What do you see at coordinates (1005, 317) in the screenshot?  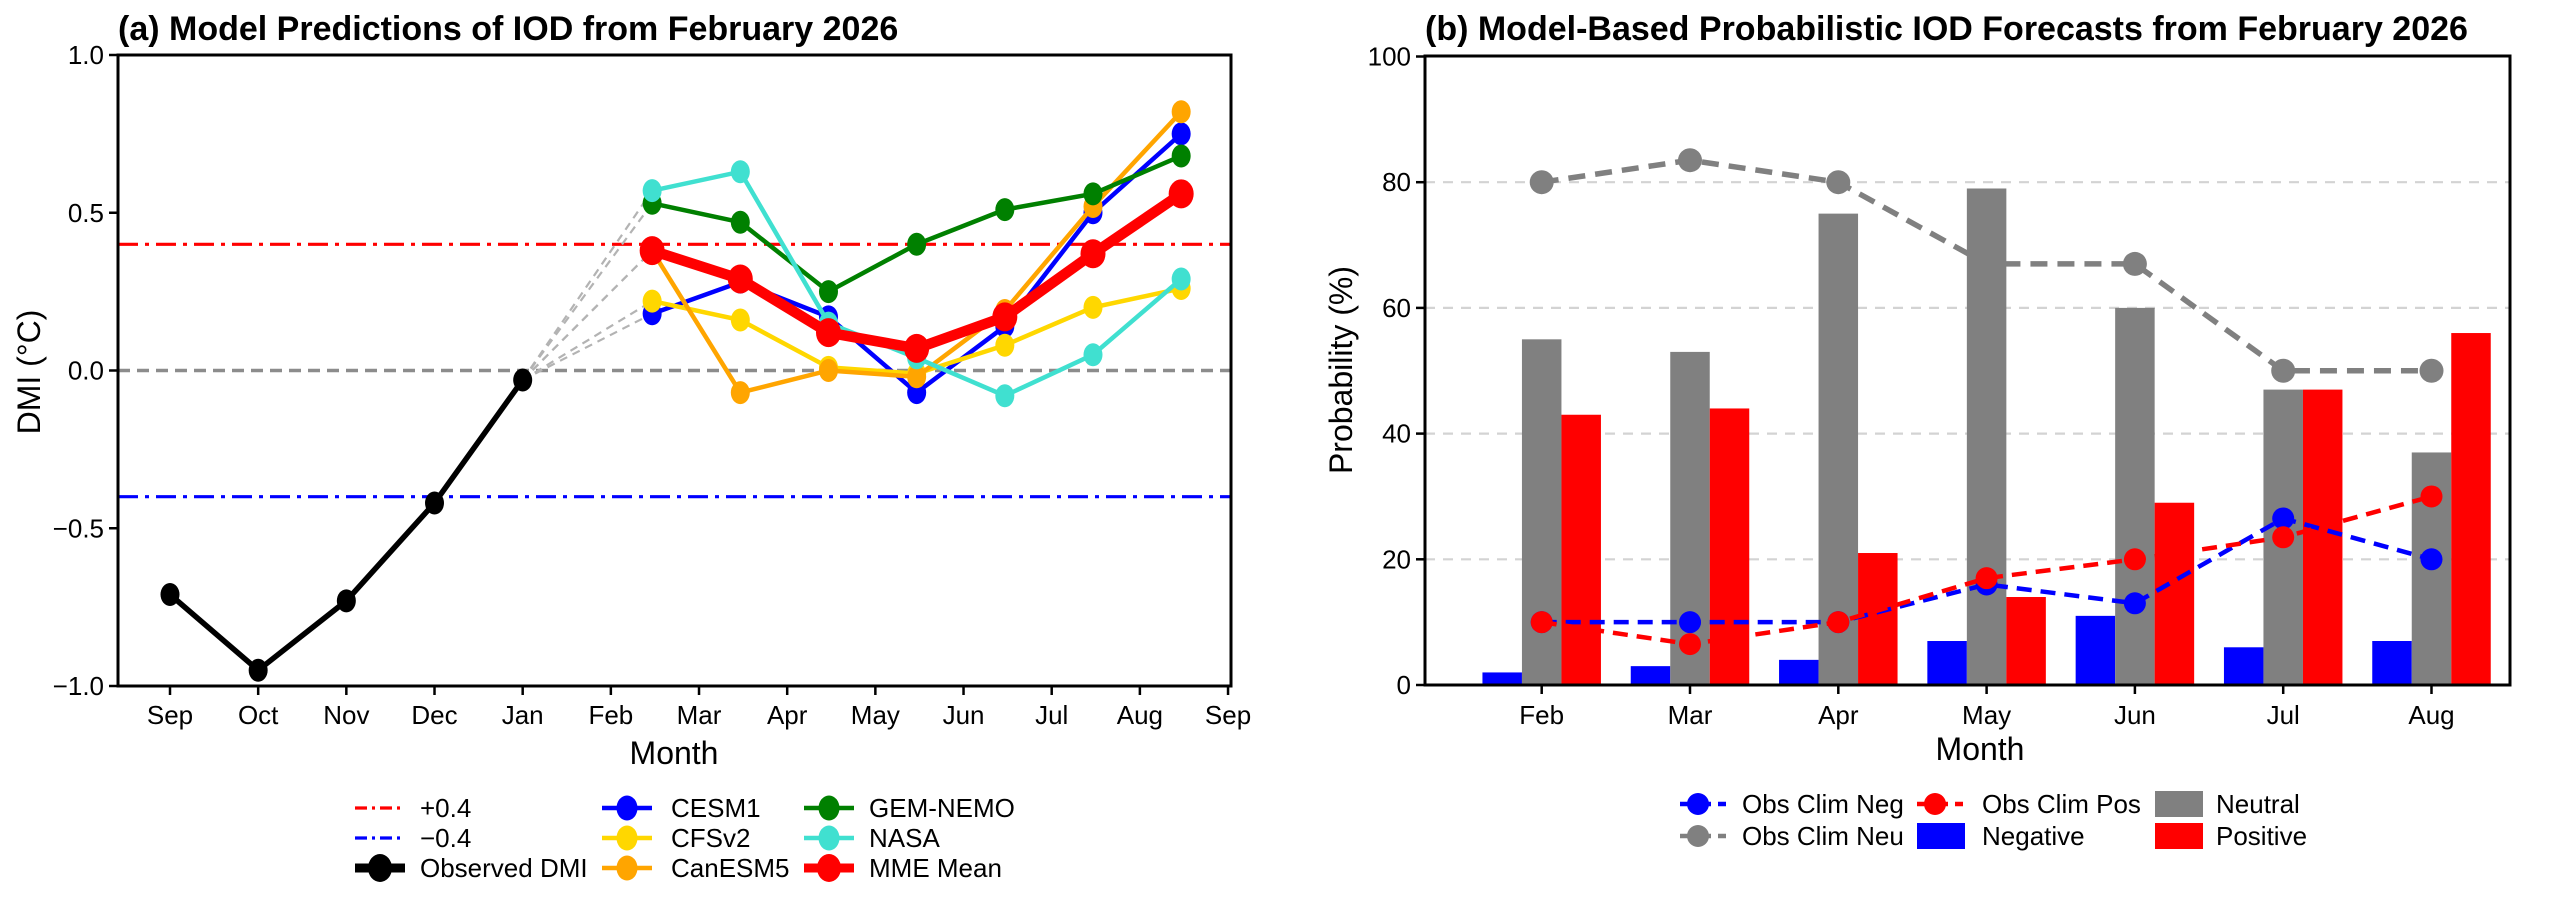 I see `point-mme-mean-jun` at bounding box center [1005, 317].